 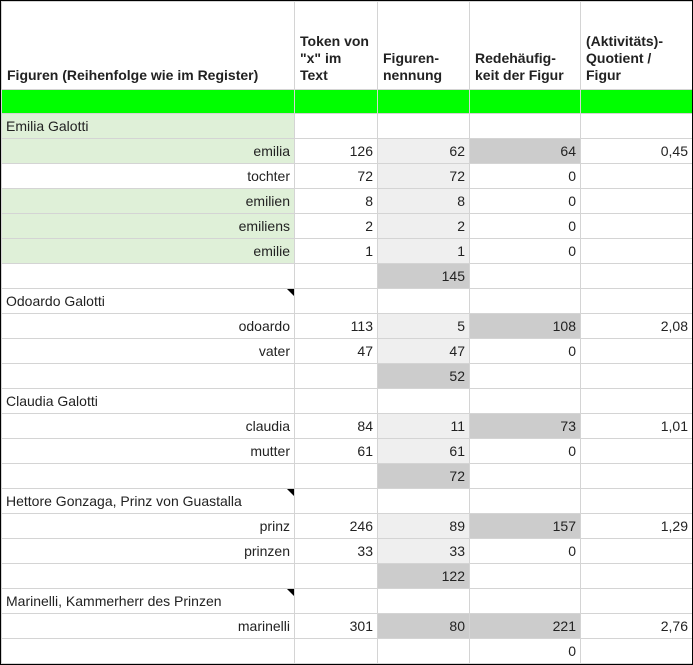 I want to click on token-cell: 47, so click(x=336, y=351).